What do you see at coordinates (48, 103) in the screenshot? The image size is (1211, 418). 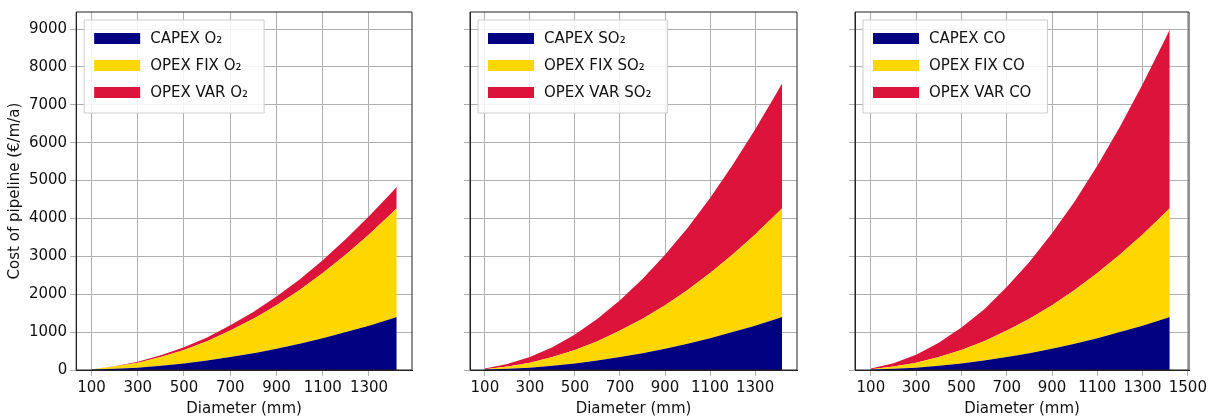 I see `y-tick-label: 7000` at bounding box center [48, 103].